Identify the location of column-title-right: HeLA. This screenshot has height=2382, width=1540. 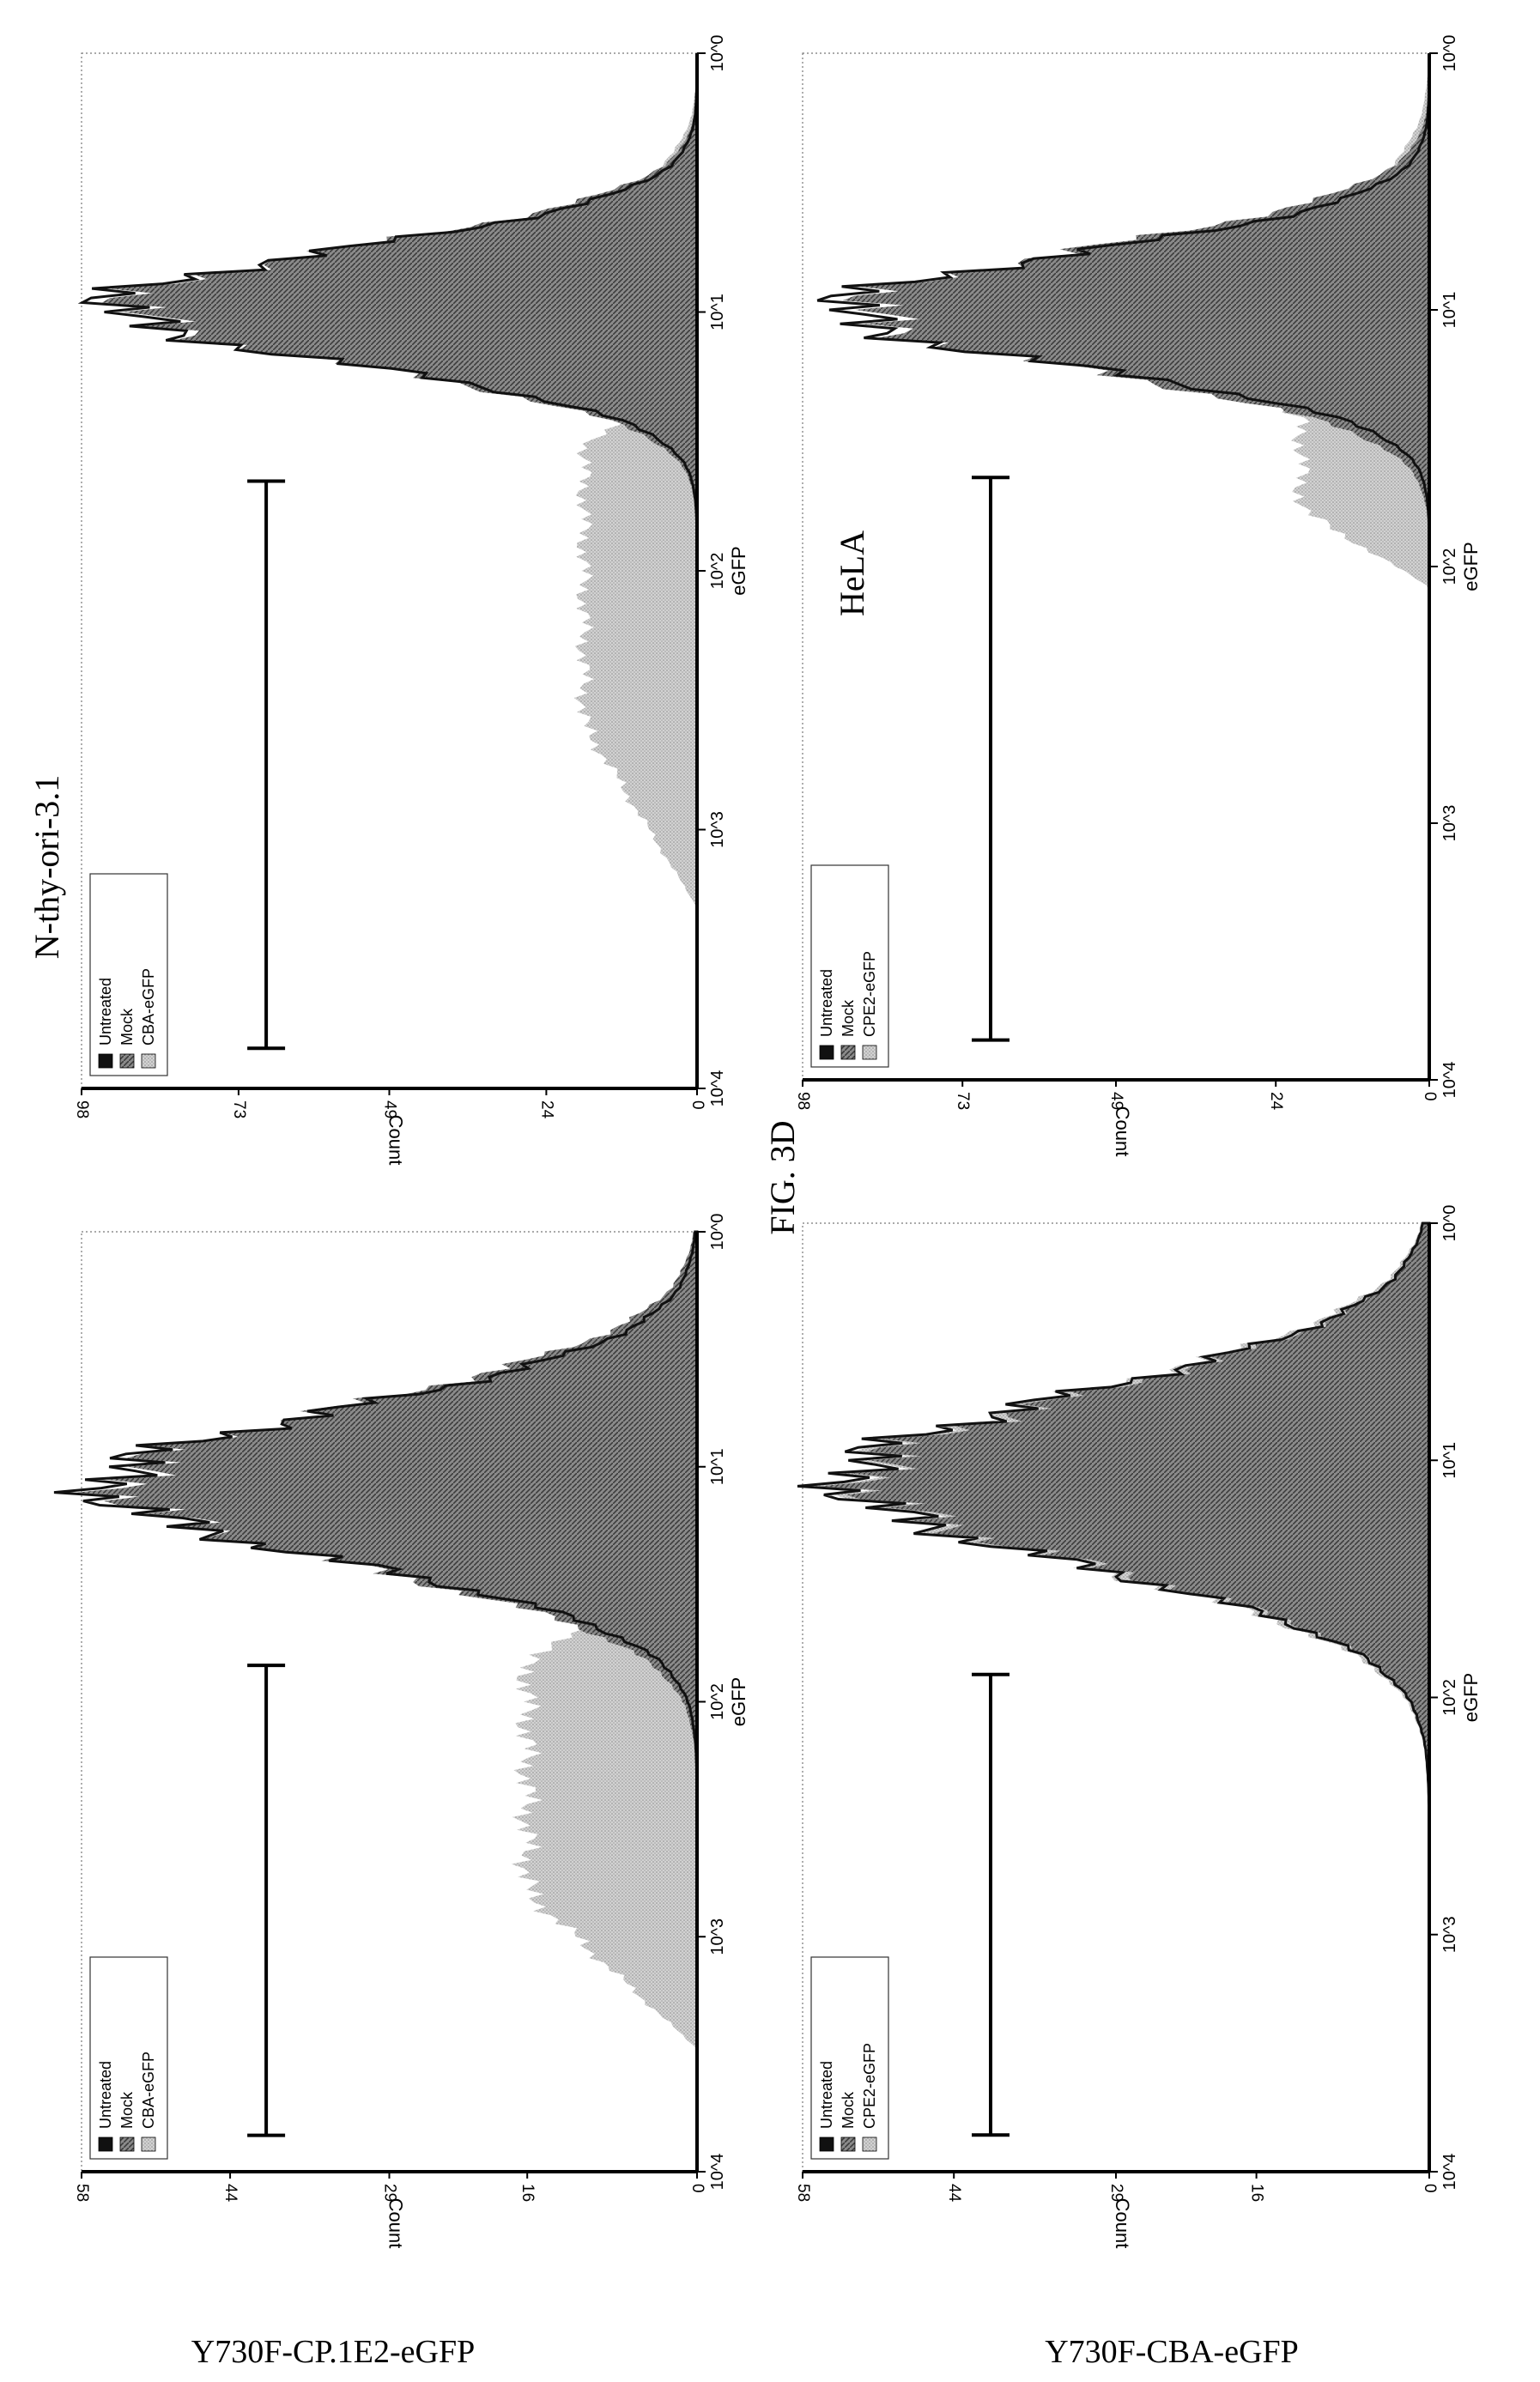
(852, 573).